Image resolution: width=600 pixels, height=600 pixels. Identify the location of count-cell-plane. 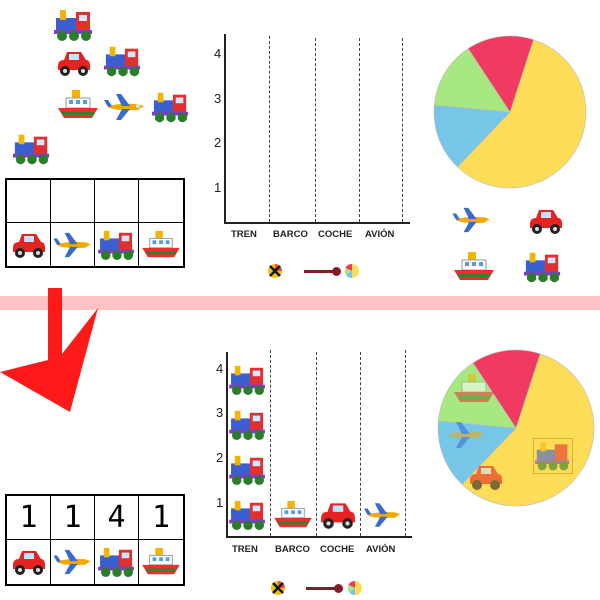
(73, 201).